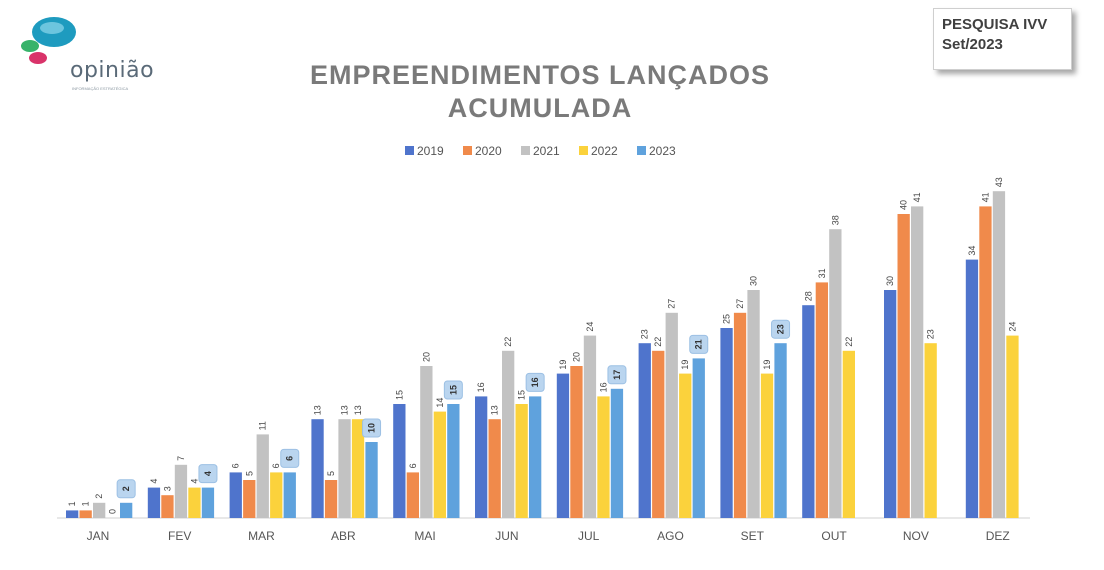 Image resolution: width=1104 pixels, height=570 pixels. What do you see at coordinates (685, 445) in the screenshot?
I see `bar-ago-2022` at bounding box center [685, 445].